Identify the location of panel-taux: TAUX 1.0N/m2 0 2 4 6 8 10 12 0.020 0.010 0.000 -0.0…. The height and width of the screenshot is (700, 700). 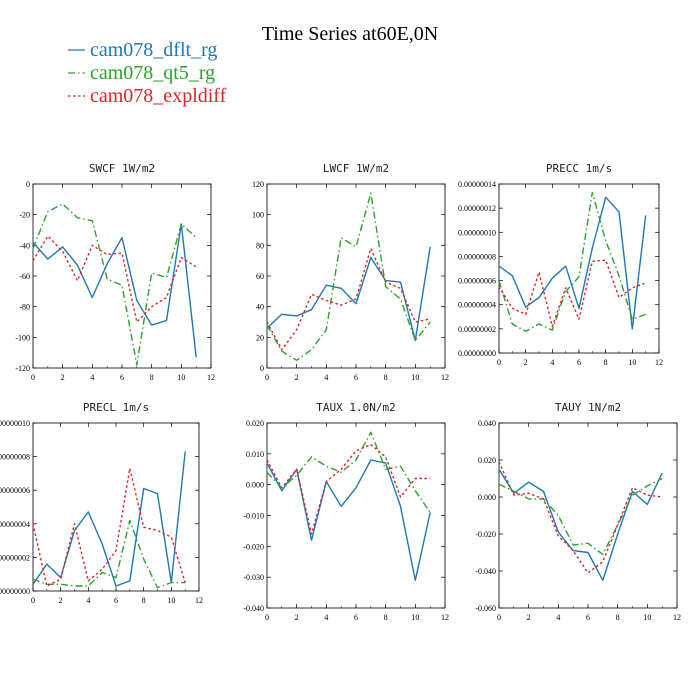
(346, 511).